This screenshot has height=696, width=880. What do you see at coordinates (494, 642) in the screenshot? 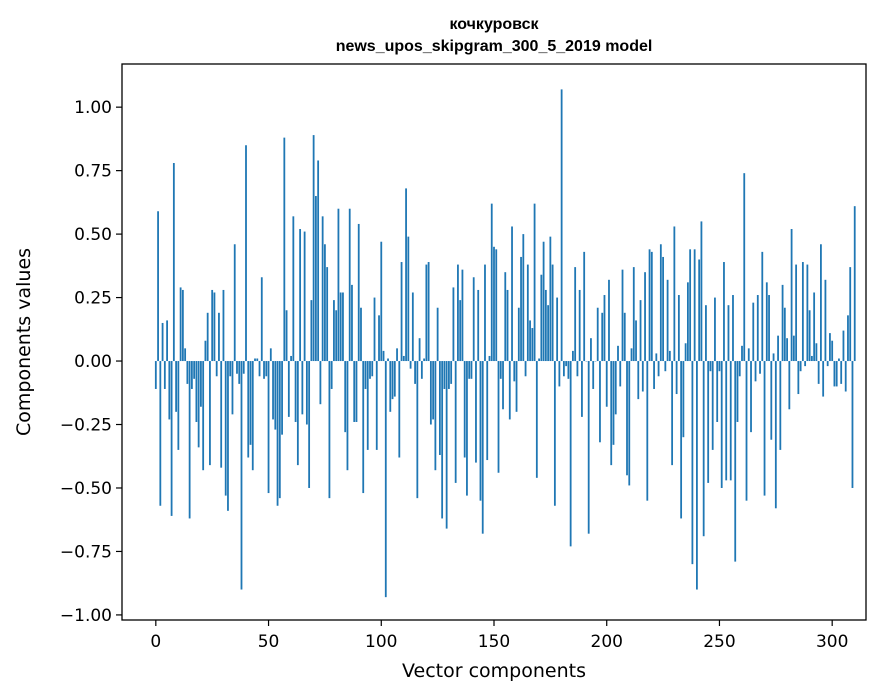
I see `x-tick-label: 150` at bounding box center [494, 642].